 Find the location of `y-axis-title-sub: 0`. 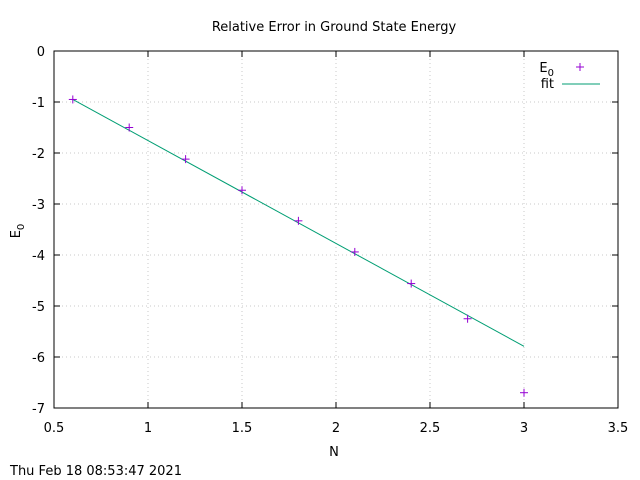

y-axis-title-sub: 0 is located at coordinates (21, 227).